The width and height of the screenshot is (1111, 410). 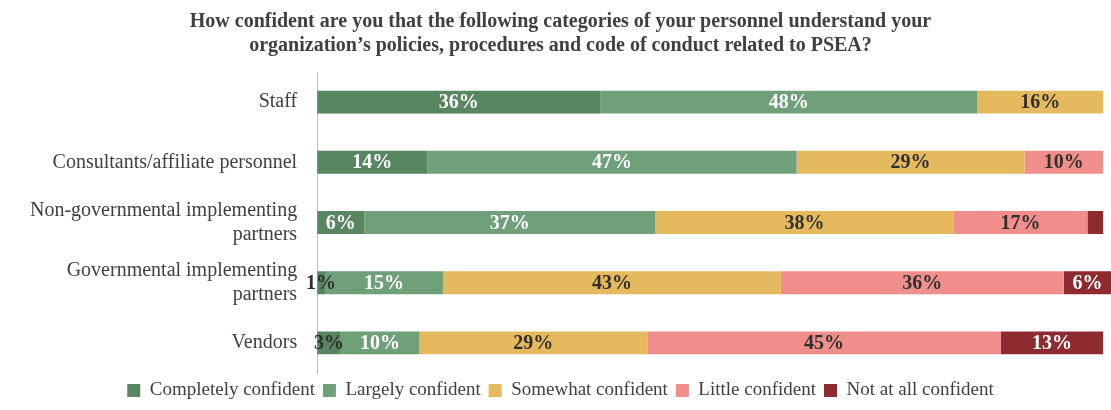 I want to click on data-label: 38%, so click(x=804, y=221).